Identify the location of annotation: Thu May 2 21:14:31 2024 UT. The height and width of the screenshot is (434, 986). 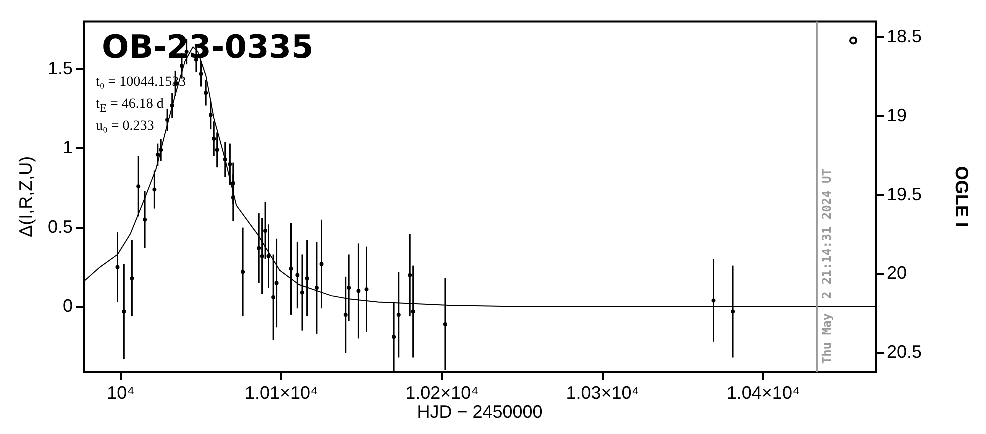
(827, 266).